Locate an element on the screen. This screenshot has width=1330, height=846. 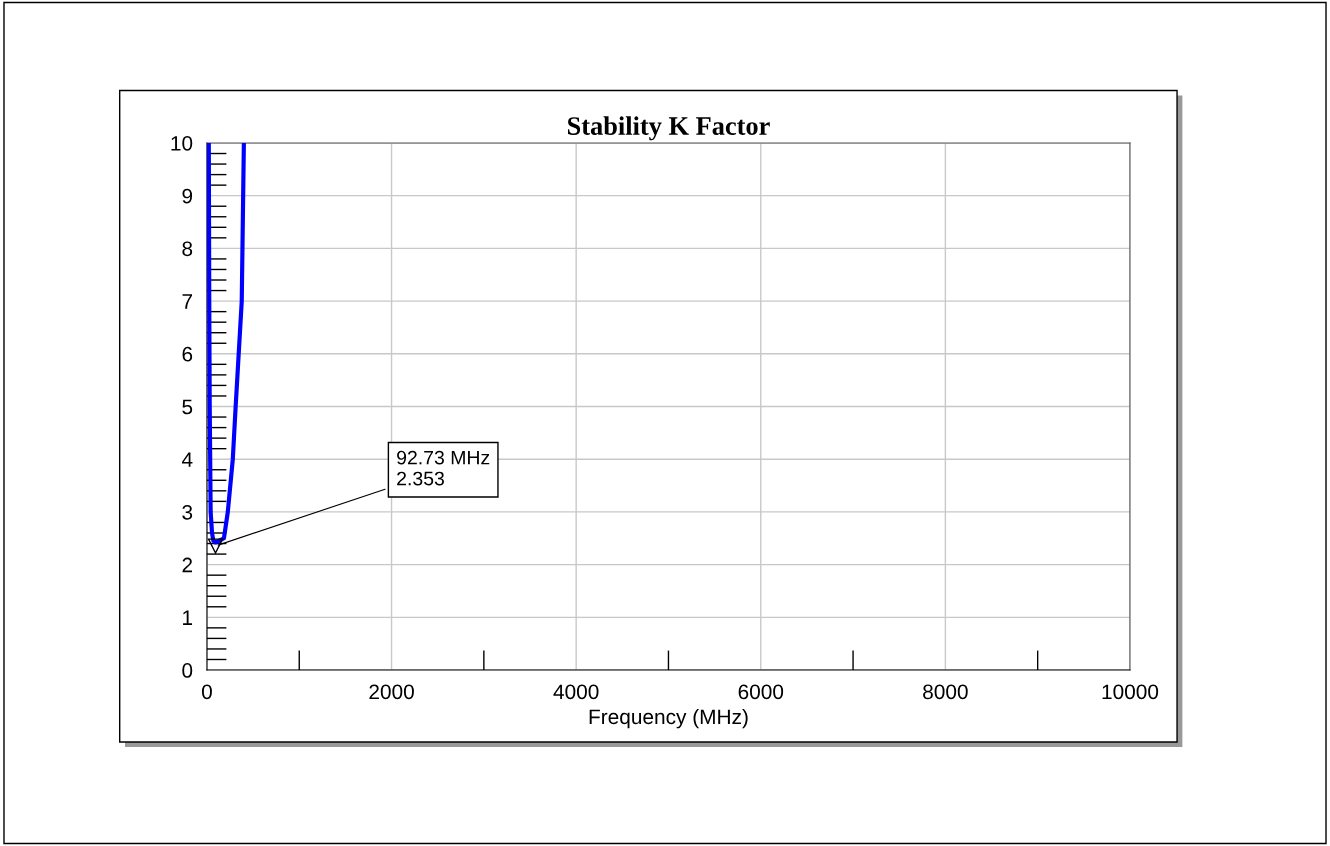
y-tick-label: 3 is located at coordinates (187, 512).